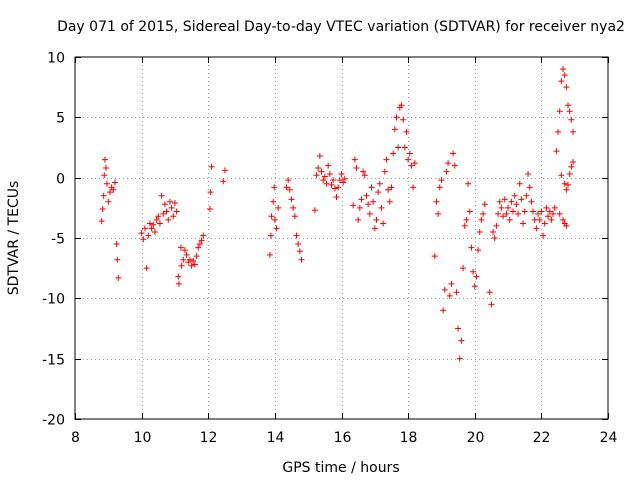 The image size is (640, 480). What do you see at coordinates (60, 119) in the screenshot?
I see `y-tick-label: 5` at bounding box center [60, 119].